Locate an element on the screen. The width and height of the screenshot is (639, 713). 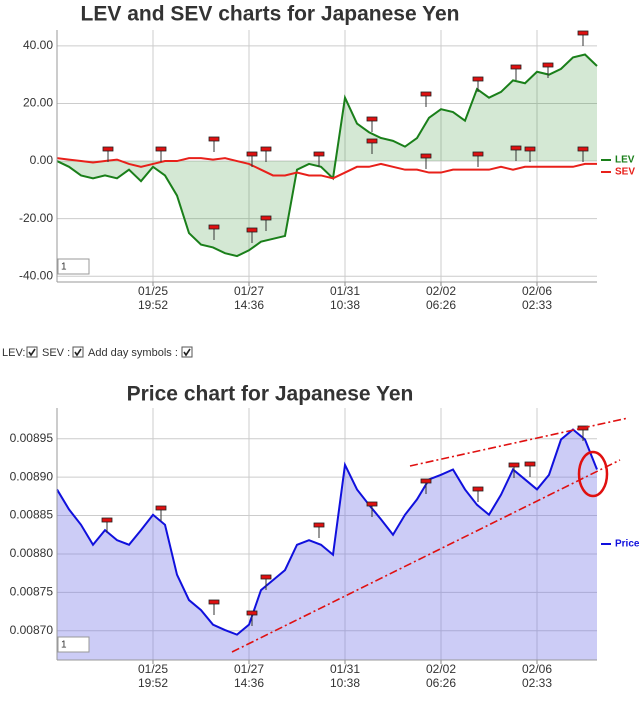
legend-label: LEV is located at coordinates (625, 160).